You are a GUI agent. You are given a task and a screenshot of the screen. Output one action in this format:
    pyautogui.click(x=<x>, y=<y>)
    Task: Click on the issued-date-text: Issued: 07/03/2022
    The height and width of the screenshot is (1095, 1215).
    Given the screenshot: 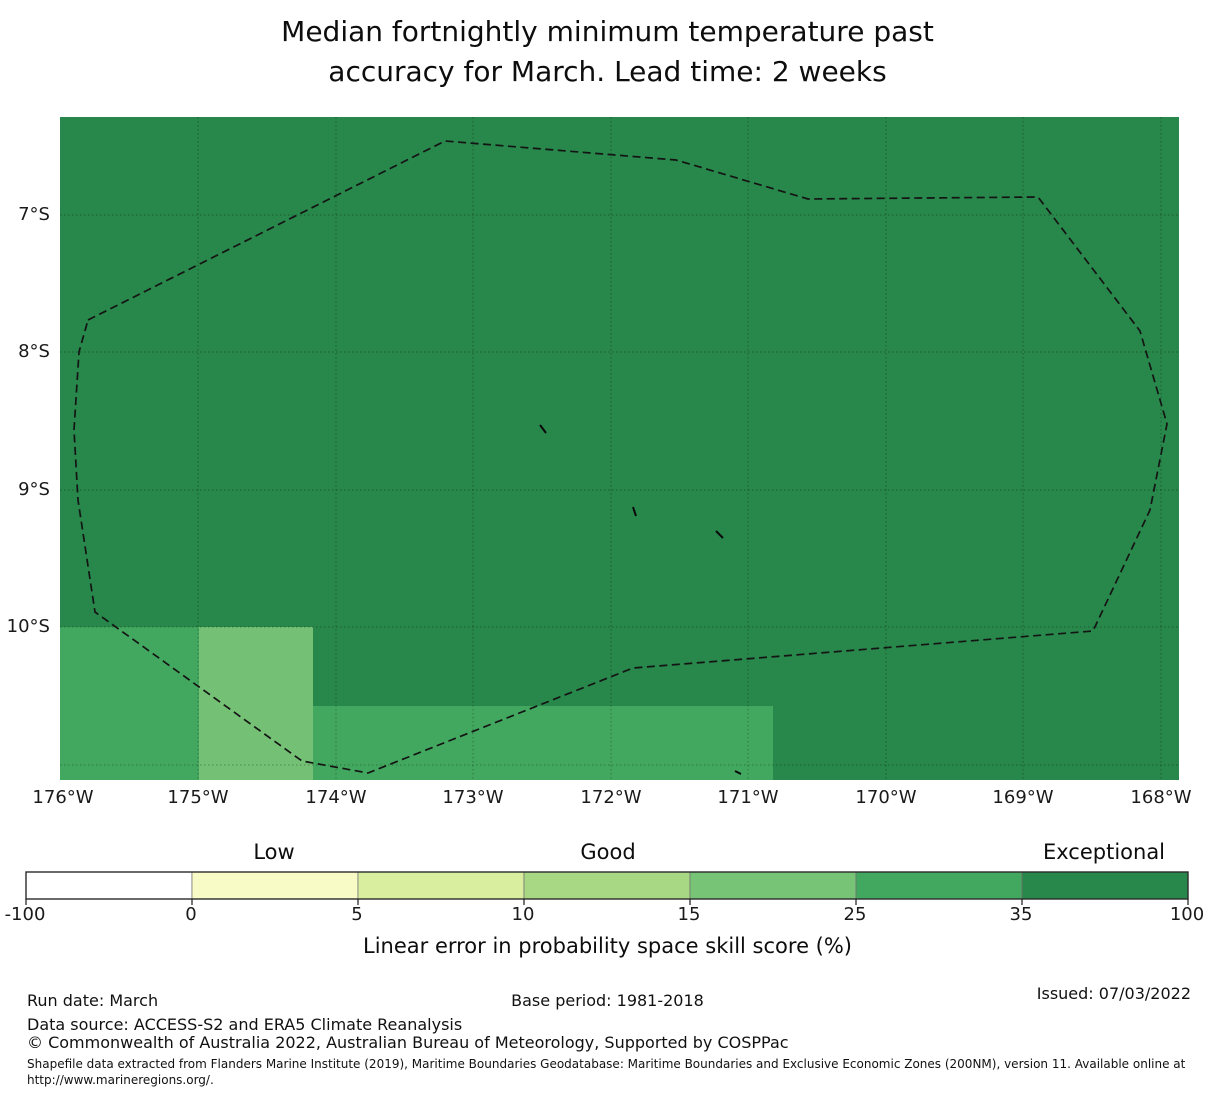 What is the action you would take?
    pyautogui.click(x=1113, y=993)
    